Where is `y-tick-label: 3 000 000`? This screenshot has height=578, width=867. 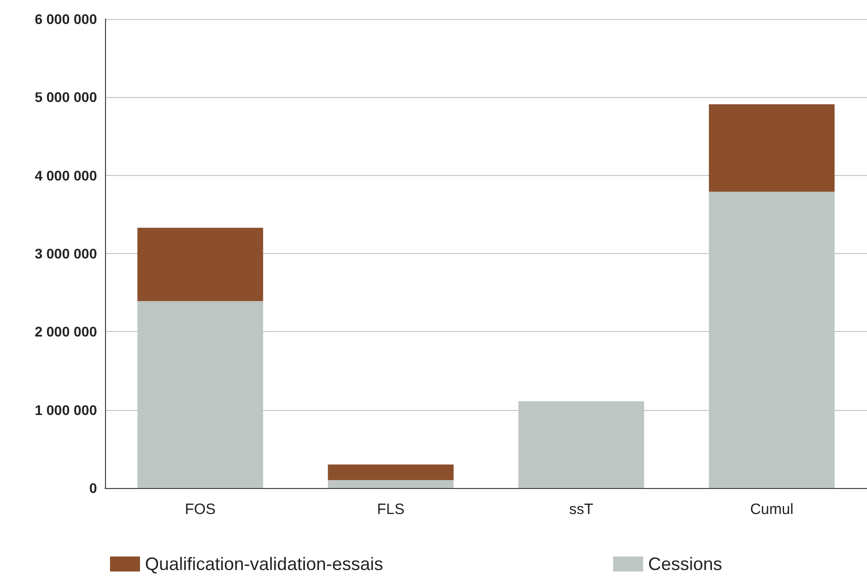
y-tick-label: 3 000 000 is located at coordinates (66, 254).